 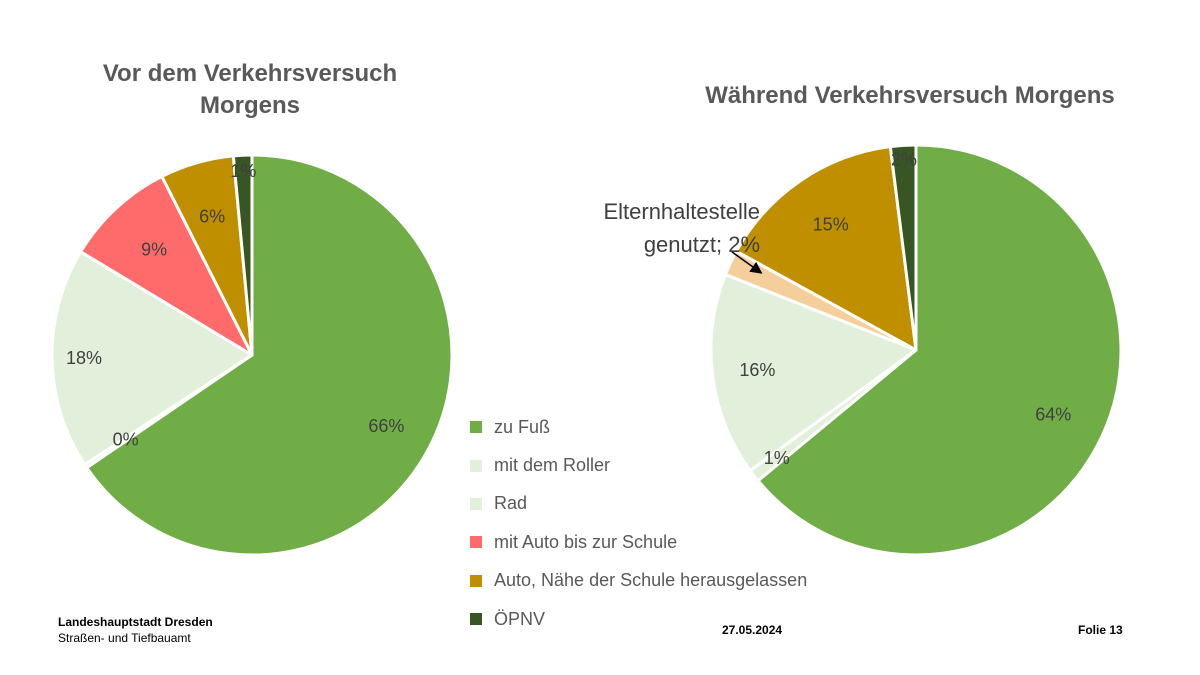 What do you see at coordinates (520, 618) in the screenshot?
I see `legend-label: ÖPNV` at bounding box center [520, 618].